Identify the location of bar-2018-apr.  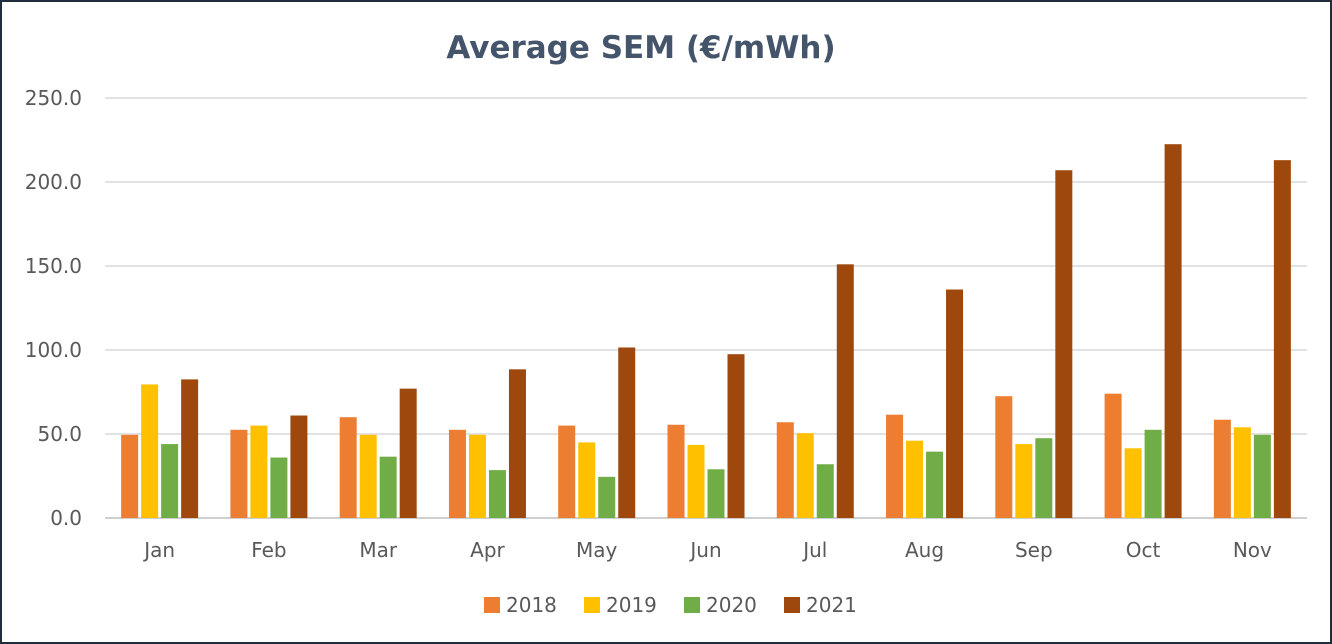
(457, 473).